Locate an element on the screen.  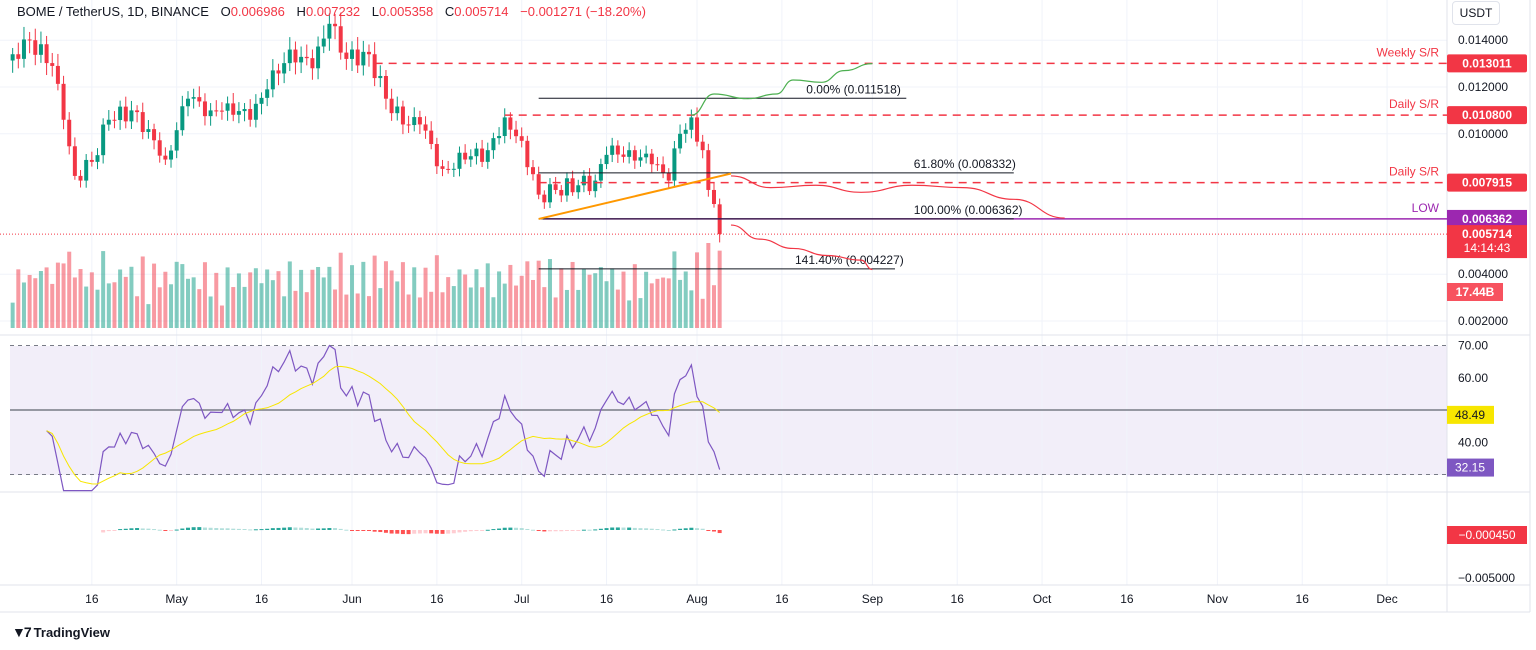
sr-label: Daily S/R is located at coordinates (1414, 104).